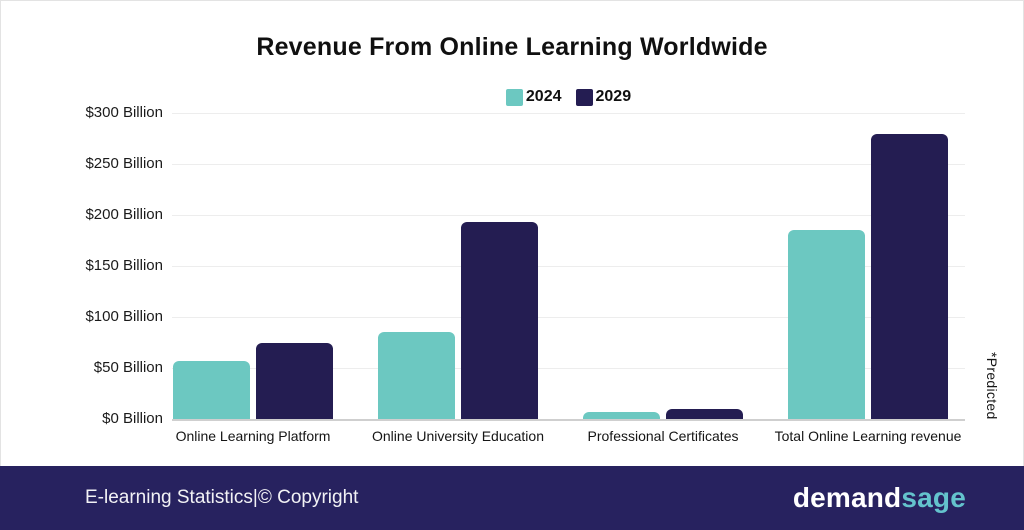 This screenshot has width=1024, height=530. I want to click on legend: 2024 2029, so click(568, 97).